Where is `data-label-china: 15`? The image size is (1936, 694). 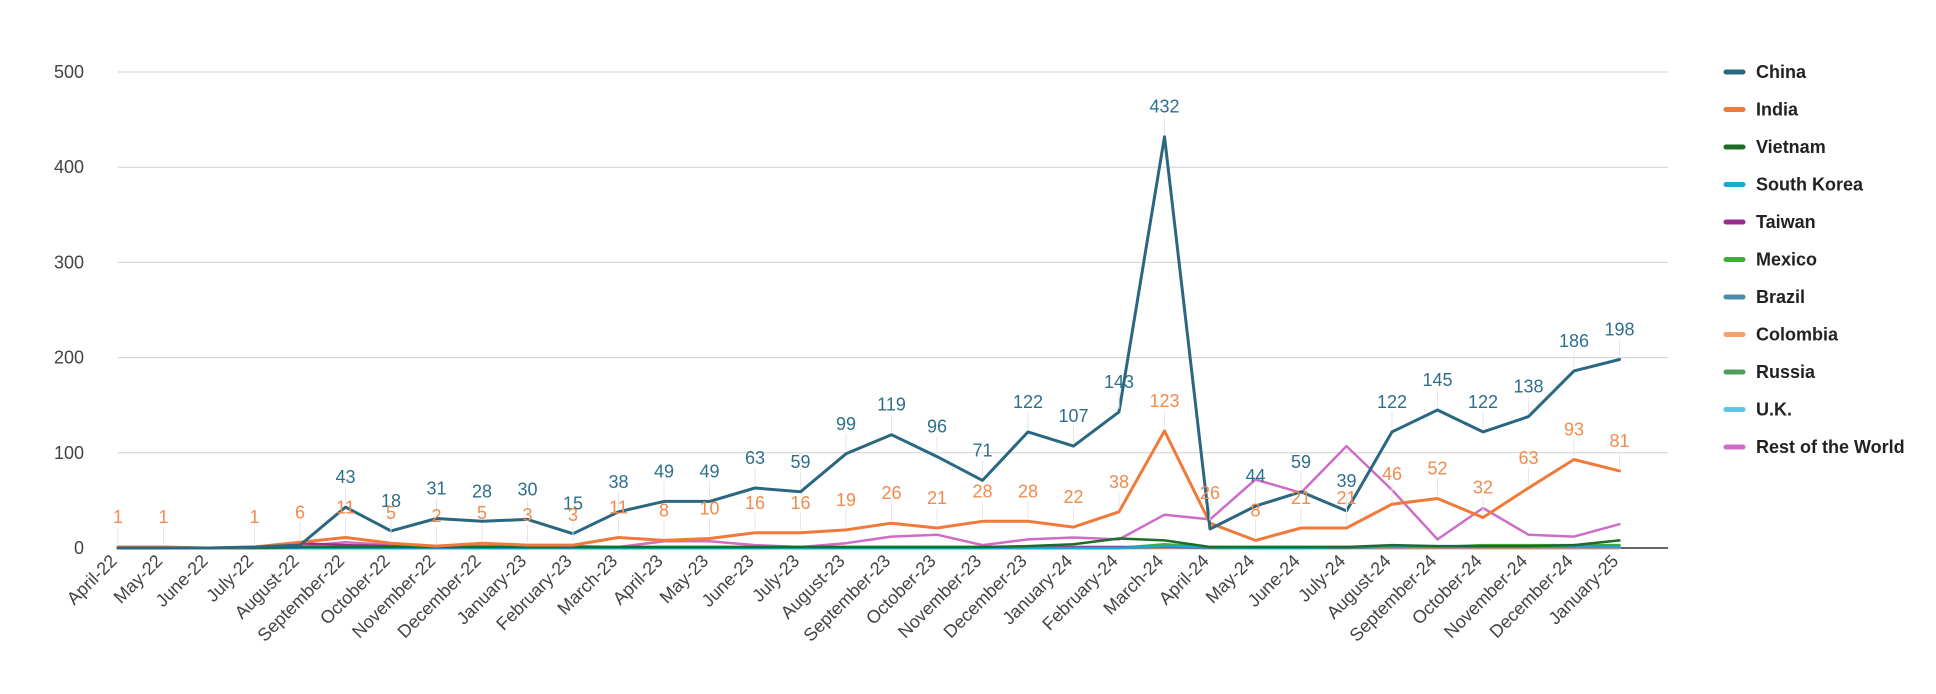
data-label-china: 15 is located at coordinates (573, 504).